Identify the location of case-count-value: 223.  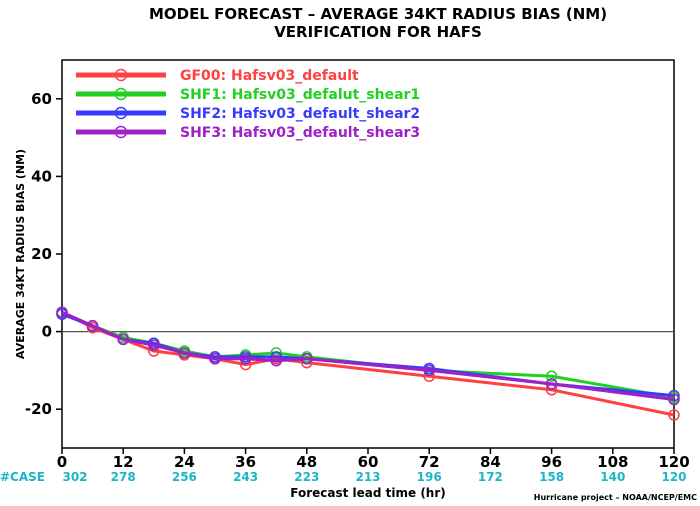
(306, 477).